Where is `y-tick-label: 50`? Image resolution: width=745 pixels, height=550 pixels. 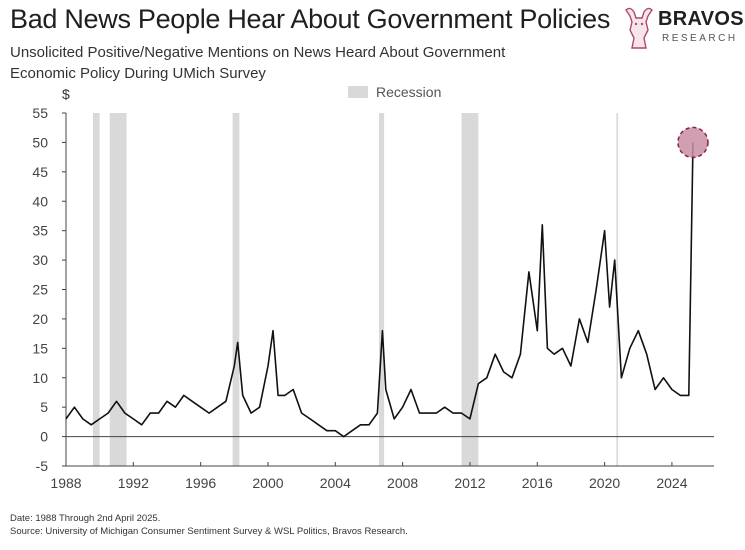 y-tick-label: 50 is located at coordinates (40, 142).